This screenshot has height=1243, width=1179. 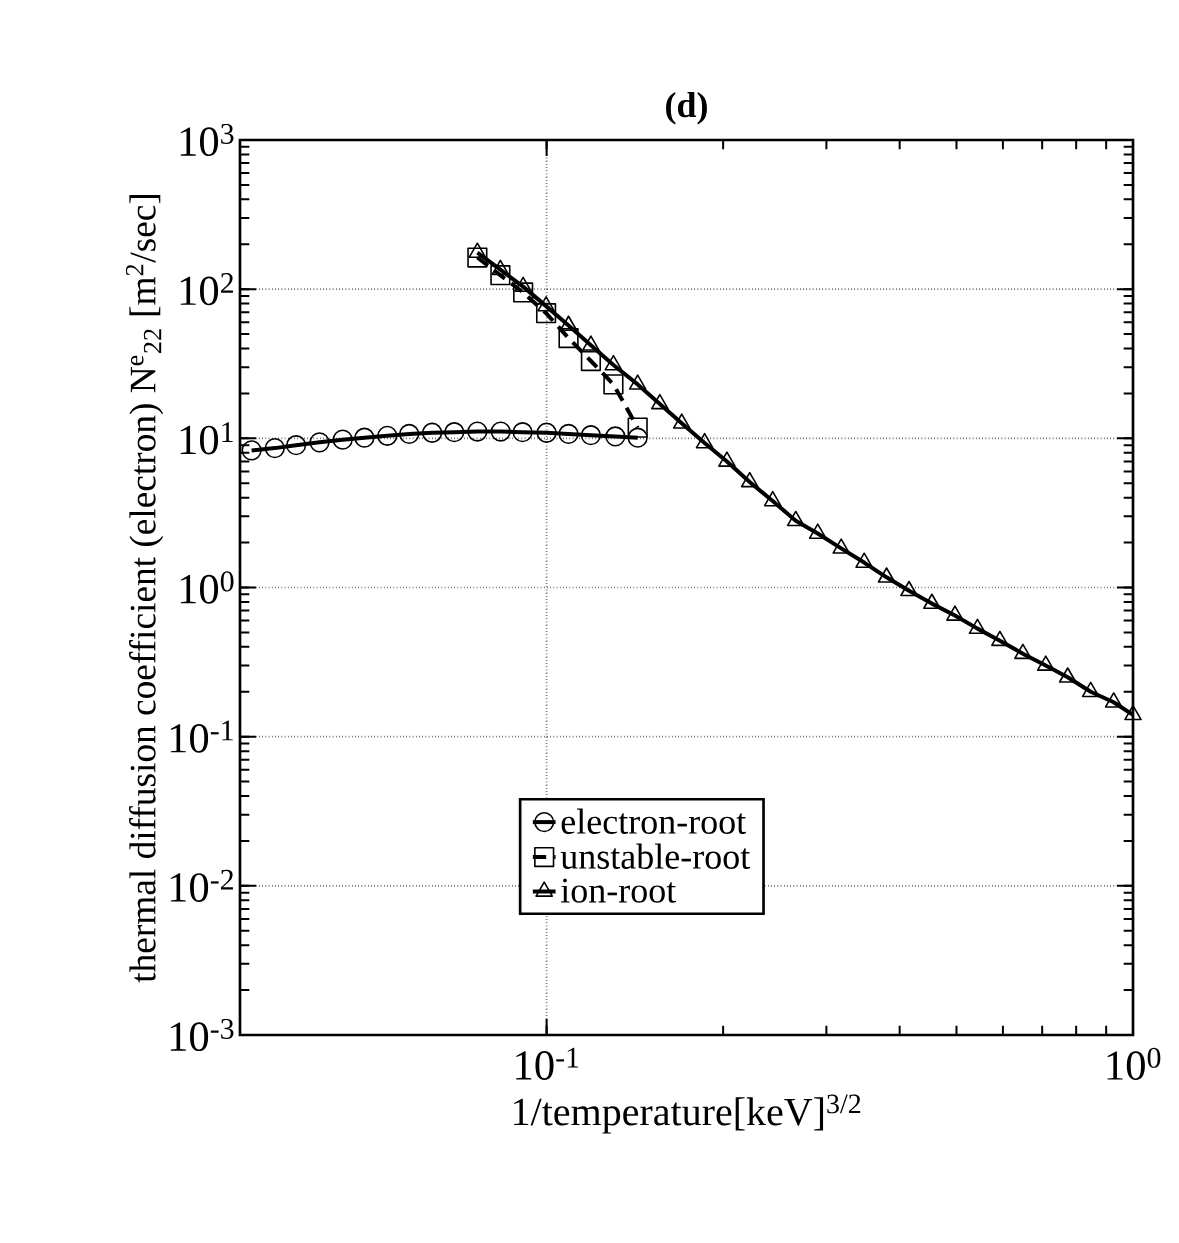 What do you see at coordinates (202, 1035) in the screenshot?
I see `y-tick-label: 10$^{-3}$` at bounding box center [202, 1035].